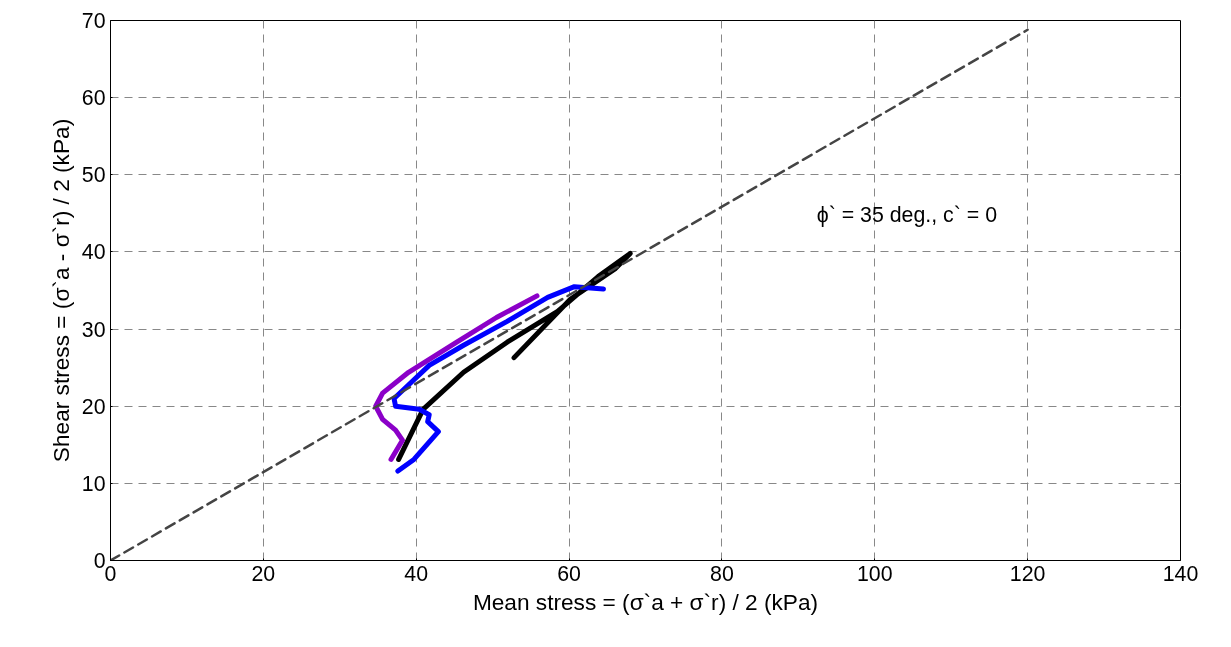 The image size is (1231, 647). What do you see at coordinates (60, 290) in the screenshot?
I see `y-axis-title: Shear stress = (σ`a - σ`r) / 2 (kPa)` at bounding box center [60, 290].